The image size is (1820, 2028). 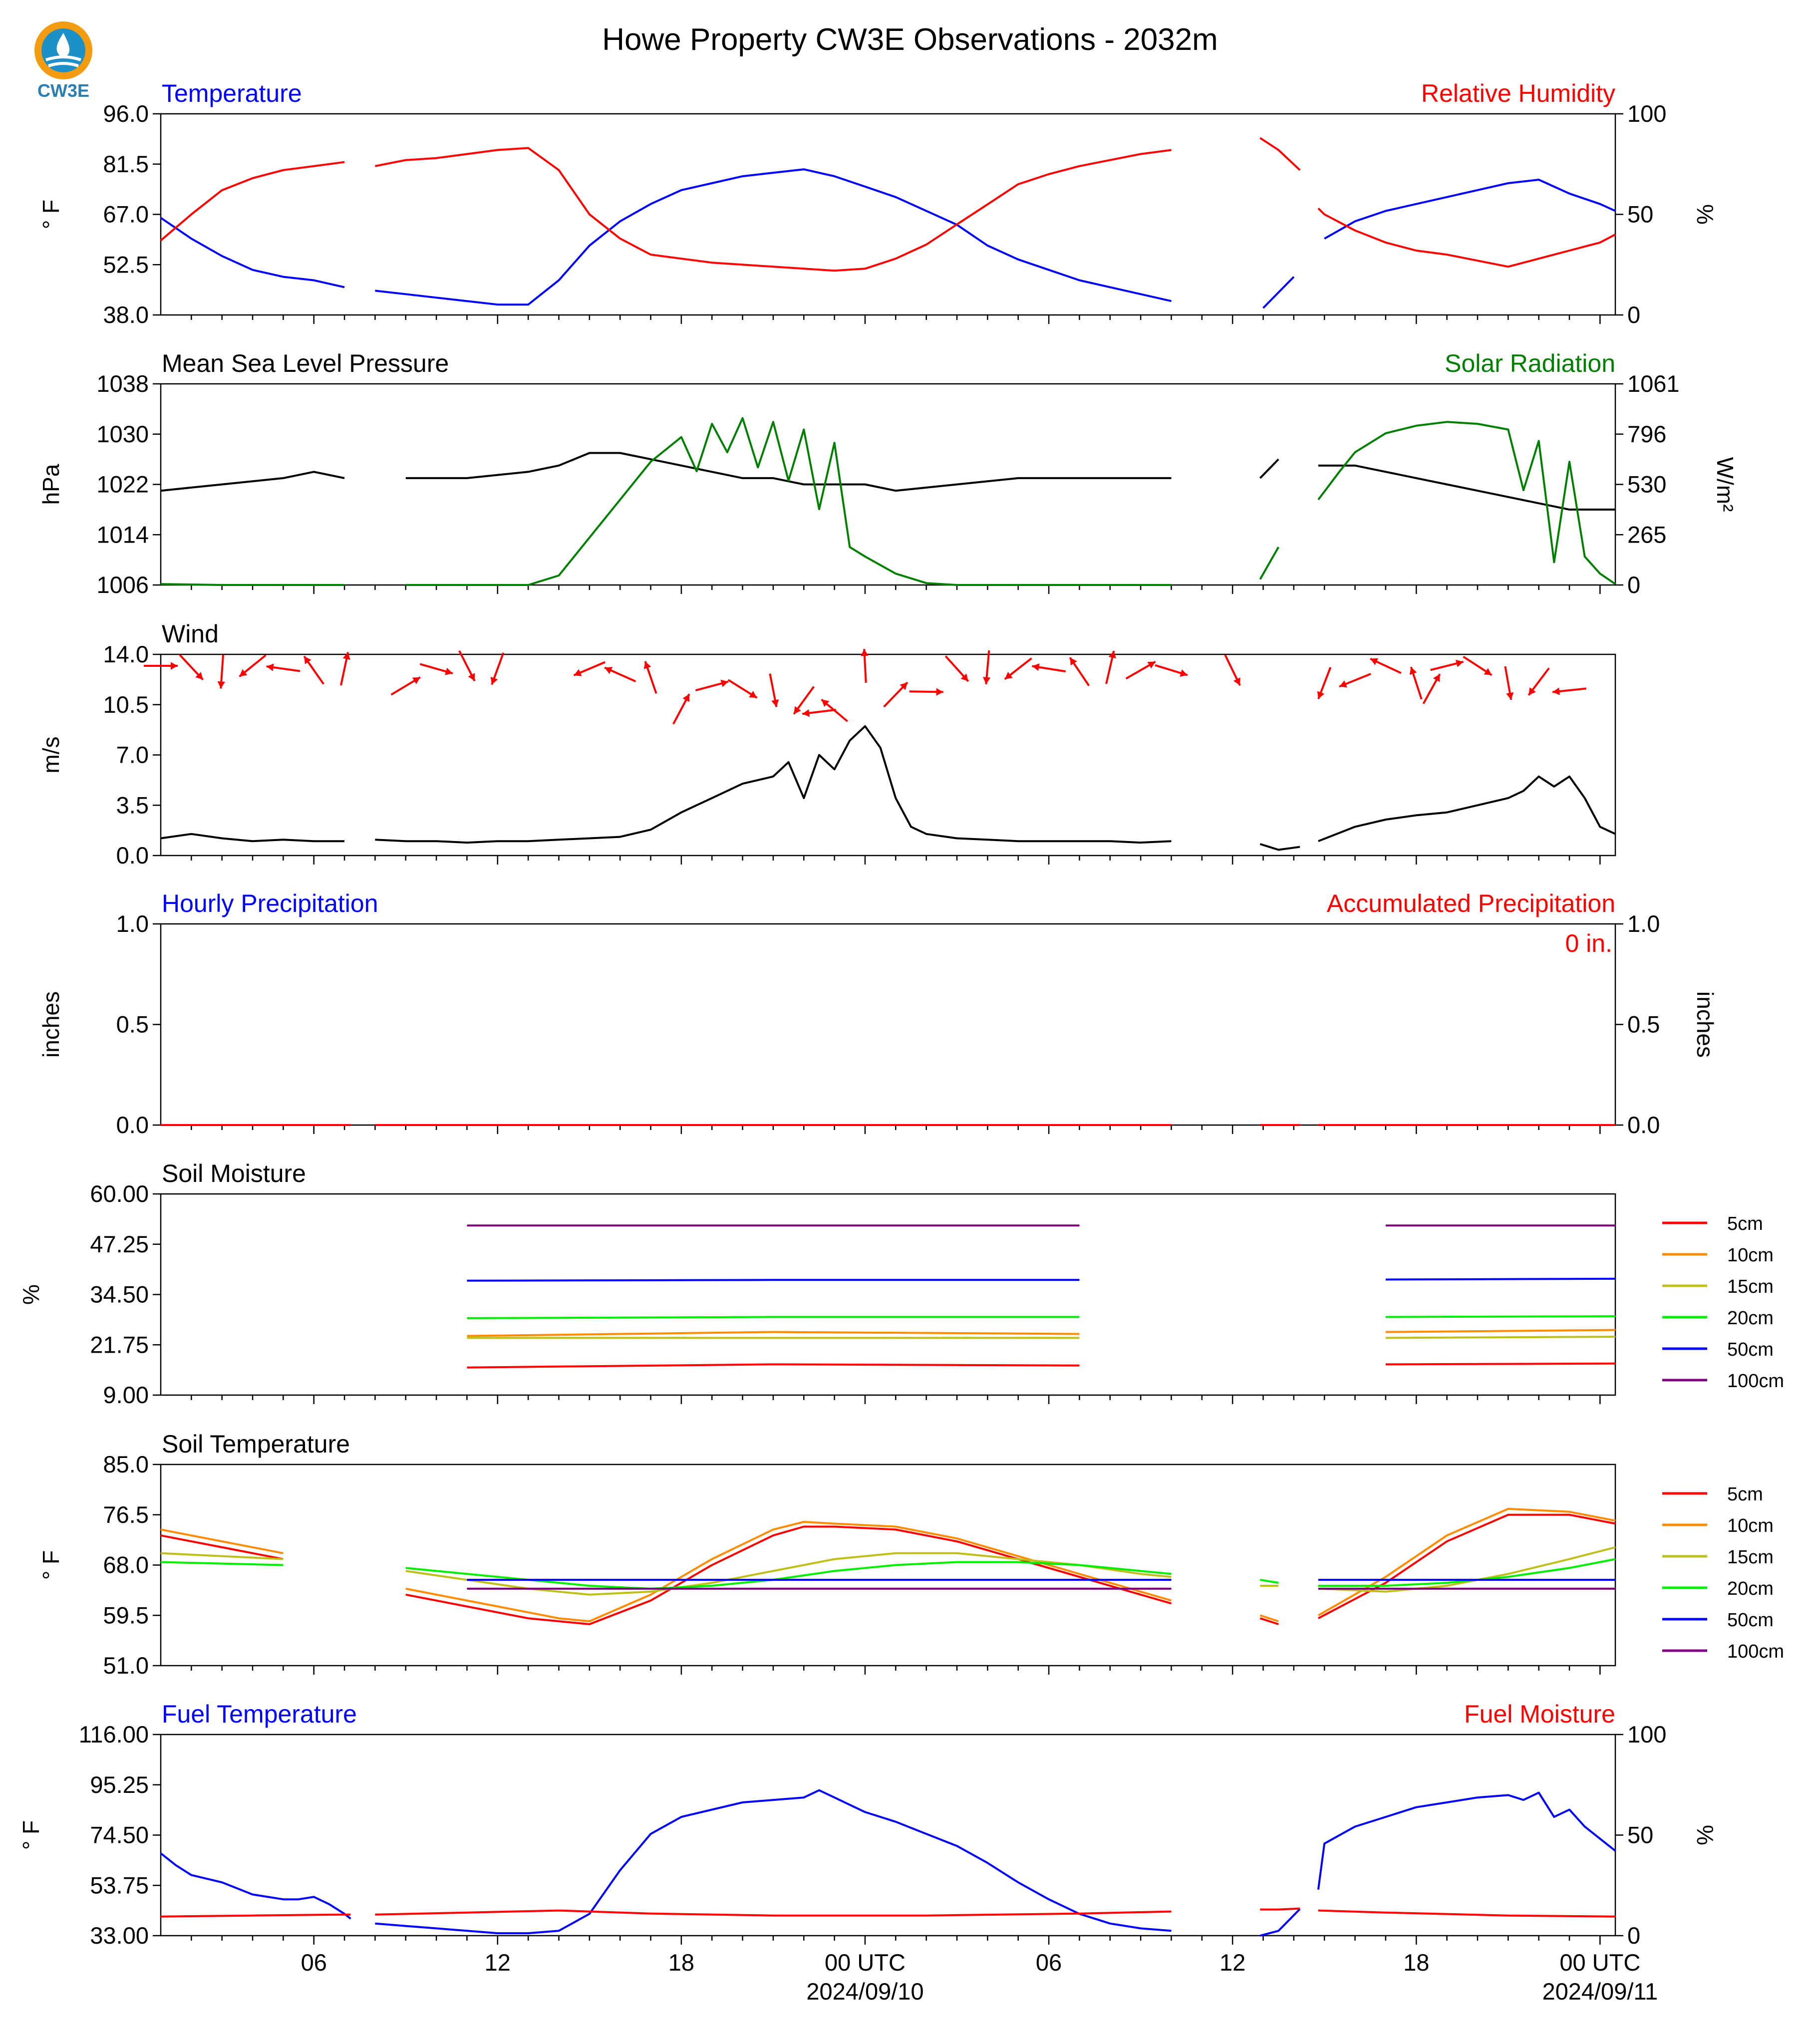 What do you see at coordinates (1653, 383) in the screenshot?
I see `y-tick-label-right: 1061` at bounding box center [1653, 383].